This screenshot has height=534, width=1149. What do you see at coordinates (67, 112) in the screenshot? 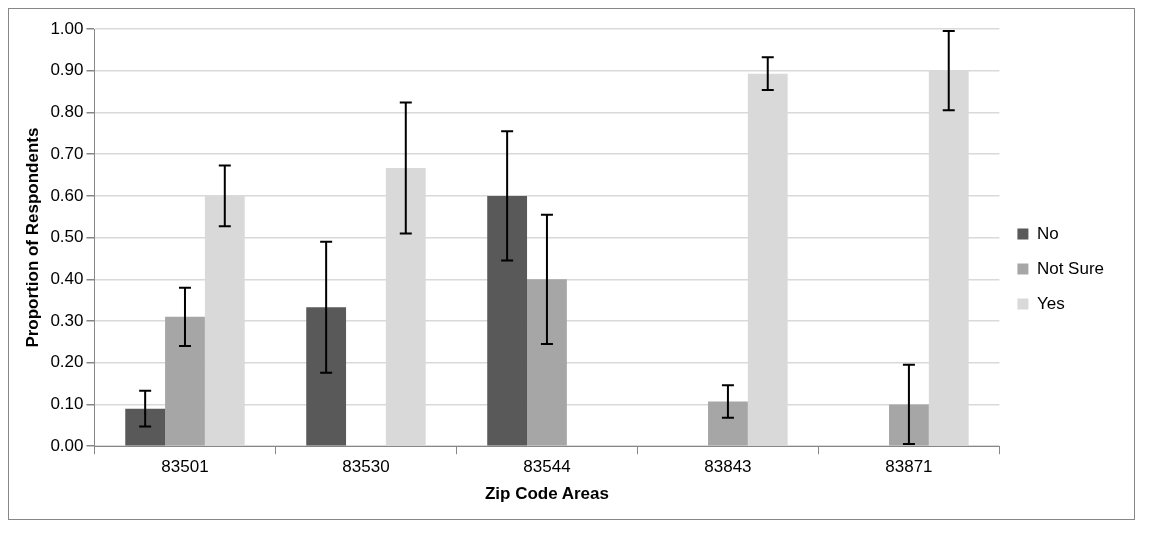
I see `y-tick-label: 0.80` at bounding box center [67, 112].